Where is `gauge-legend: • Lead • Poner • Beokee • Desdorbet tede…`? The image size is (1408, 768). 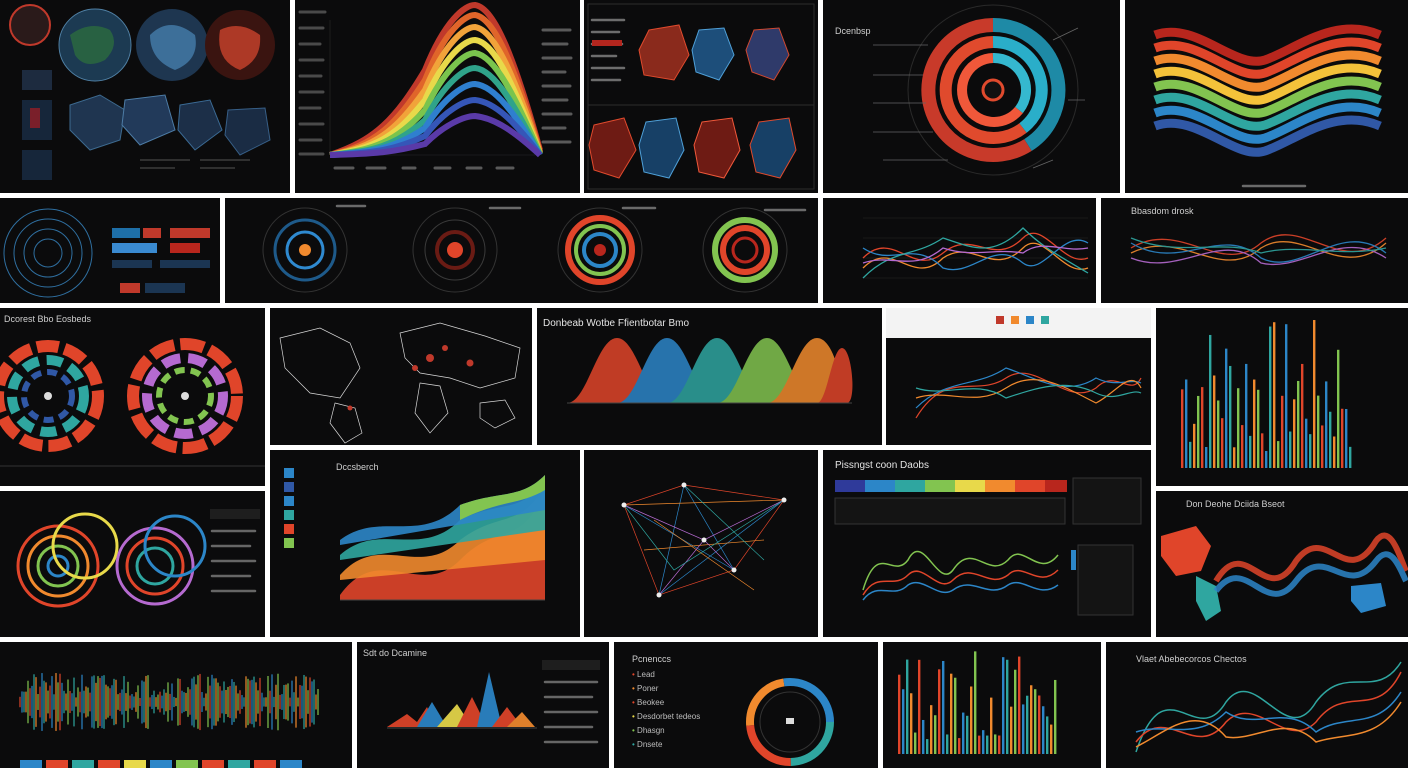
gauge-legend: • Lead • Poner • Beokee • Desdorbet tede… is located at coordinates (687, 712).